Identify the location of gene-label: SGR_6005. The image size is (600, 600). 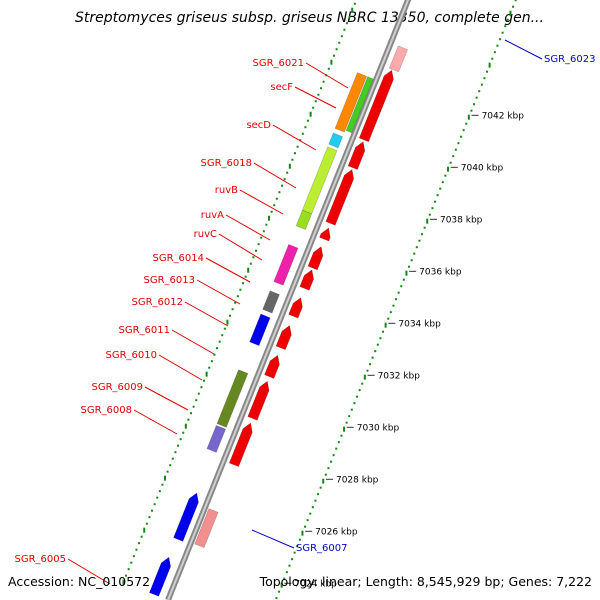
(41, 559).